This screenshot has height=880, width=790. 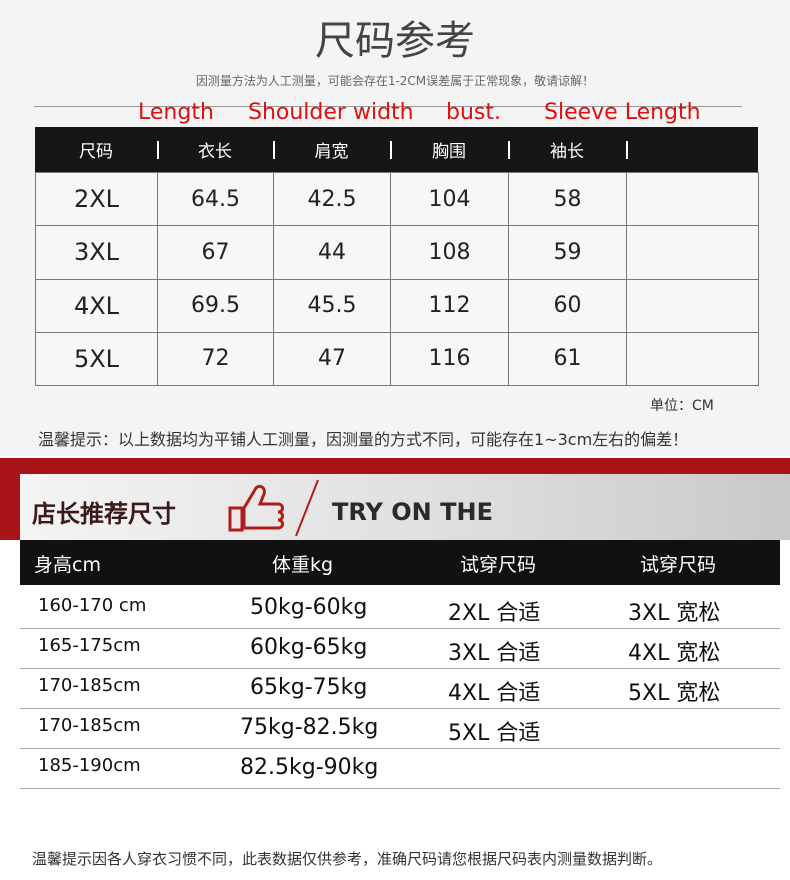 What do you see at coordinates (494, 693) in the screenshot?
I see `table-cell: 4XL 合适` at bounding box center [494, 693].